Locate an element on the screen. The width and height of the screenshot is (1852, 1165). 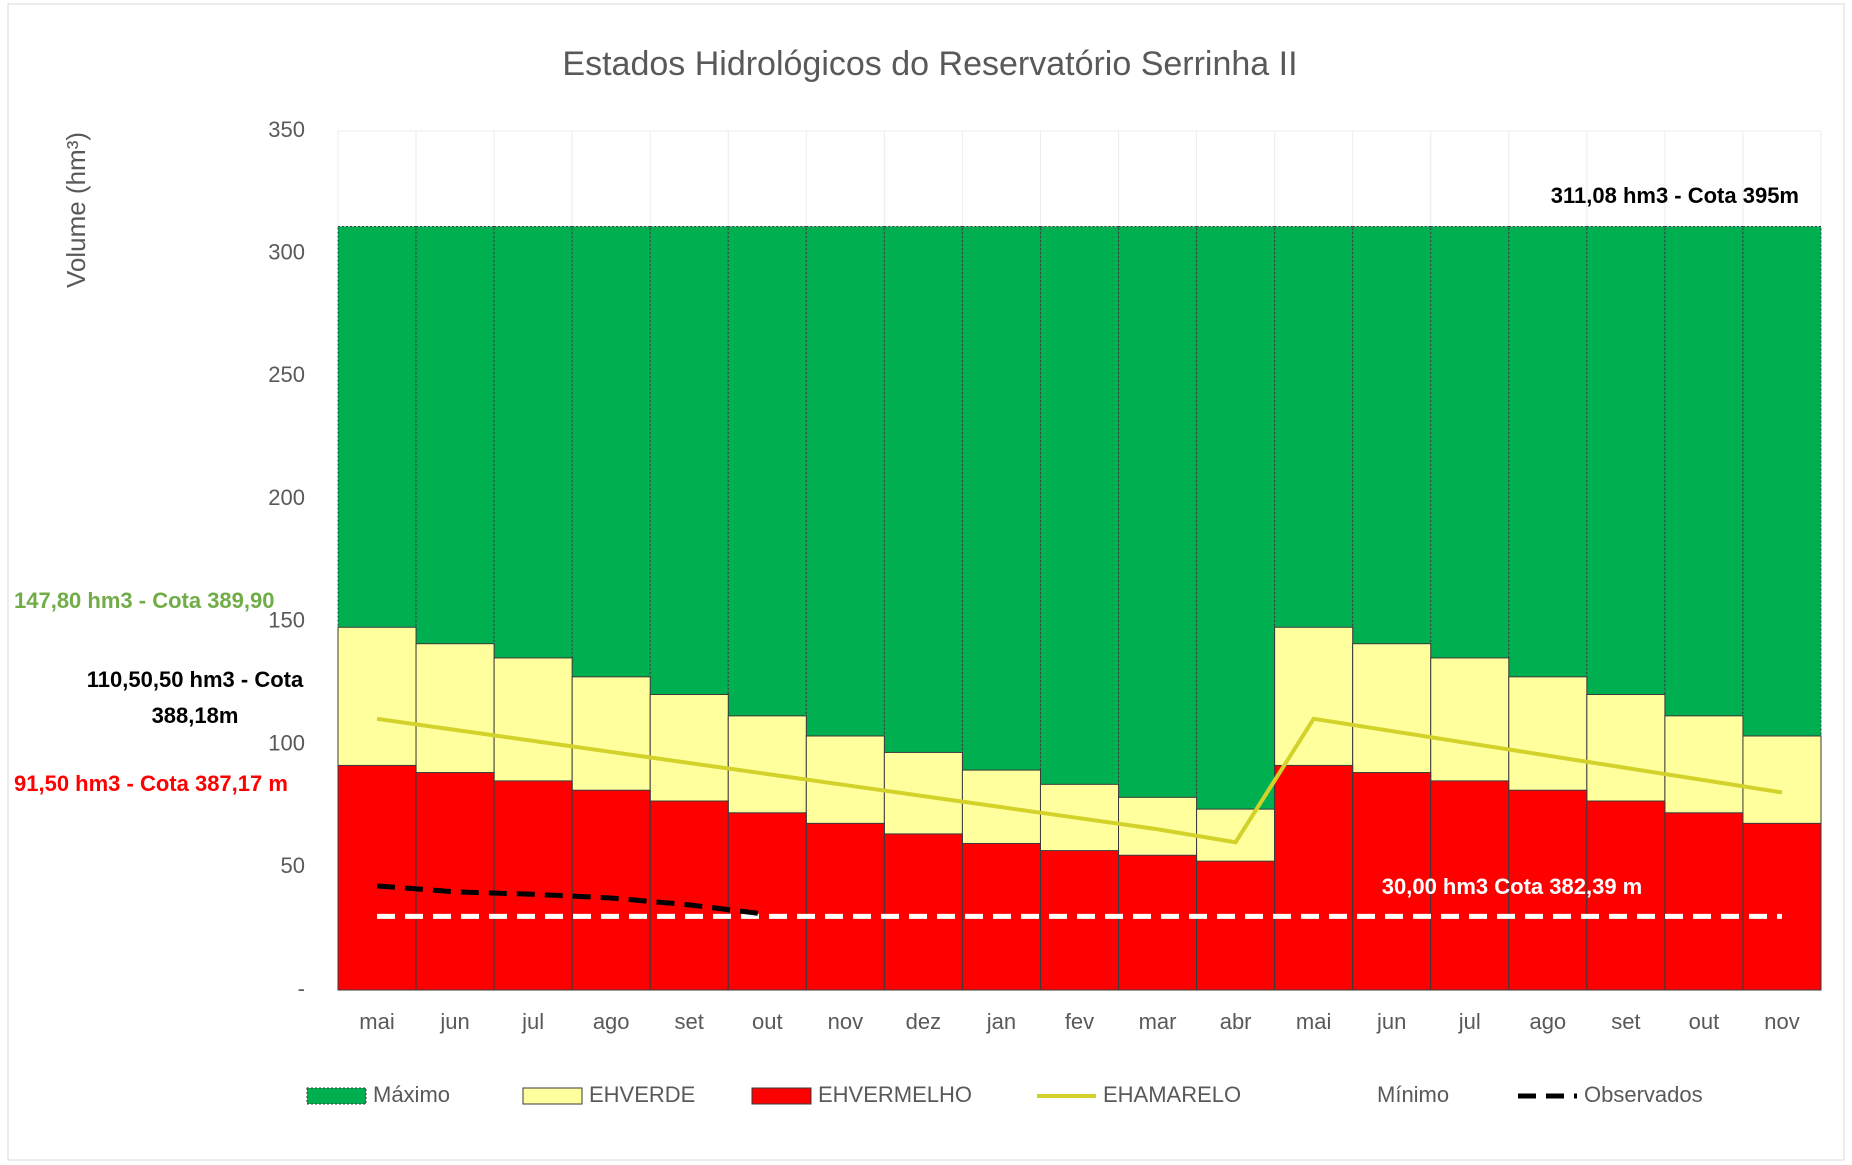
x-tick-label: fev is located at coordinates (1079, 1021).